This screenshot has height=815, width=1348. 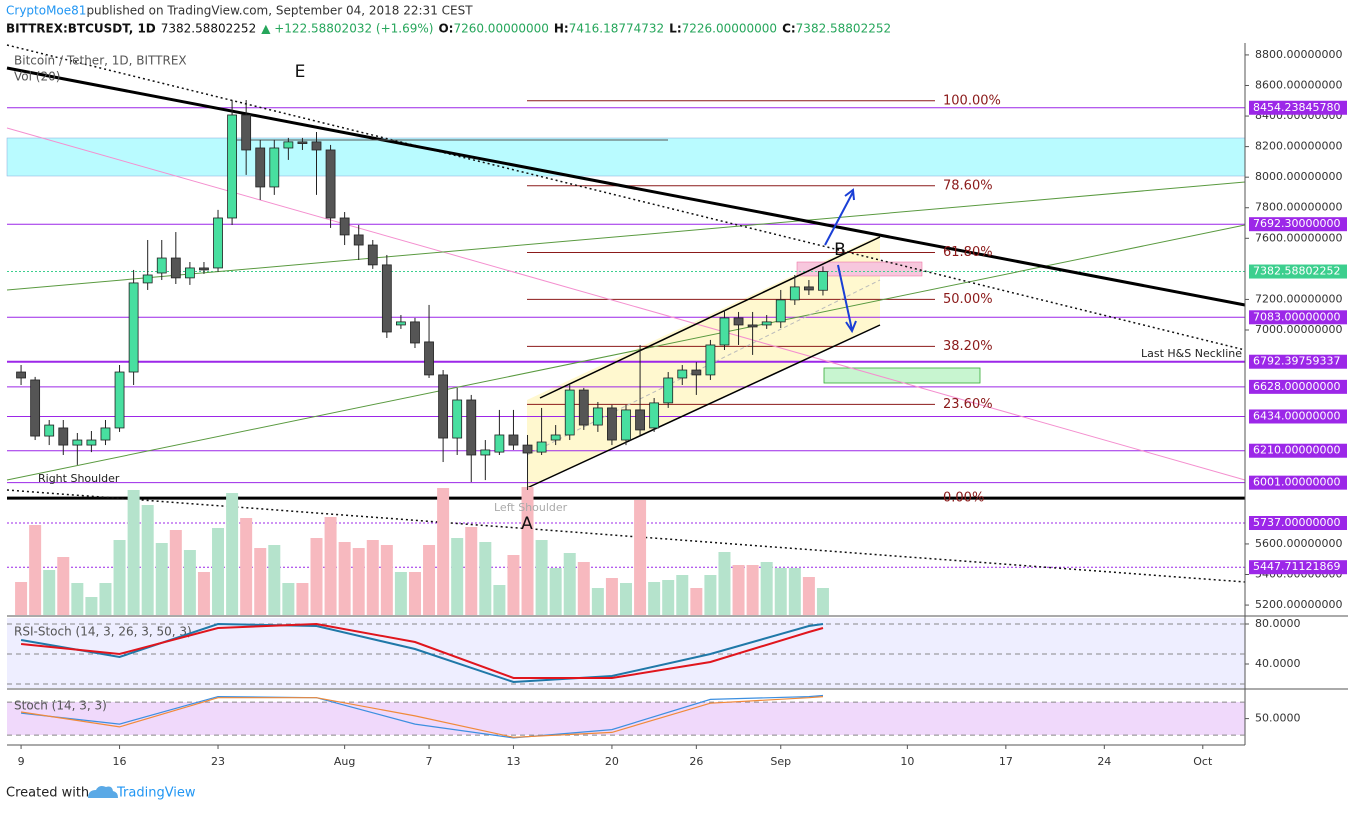 I want to click on level-label: 7692.30000000, so click(x=1296, y=223).